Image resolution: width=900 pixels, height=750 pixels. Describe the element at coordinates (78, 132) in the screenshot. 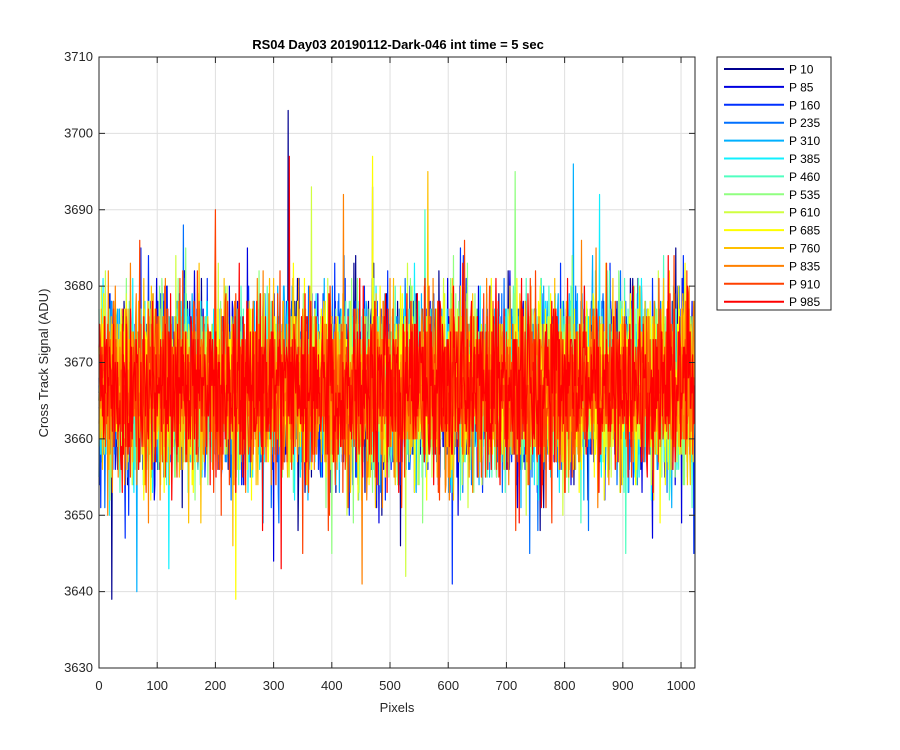

I see `y-tick-label: 3700` at that location.